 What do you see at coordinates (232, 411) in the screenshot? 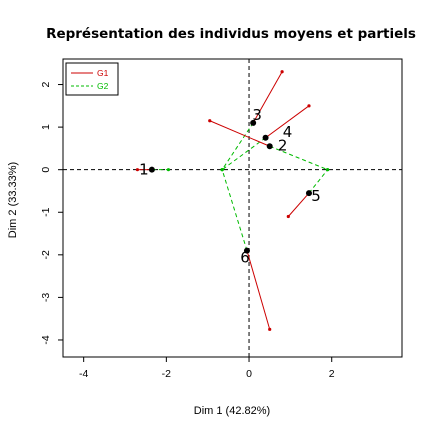
I see `x-axis-label: Dim 1 (42.82%)` at bounding box center [232, 411].